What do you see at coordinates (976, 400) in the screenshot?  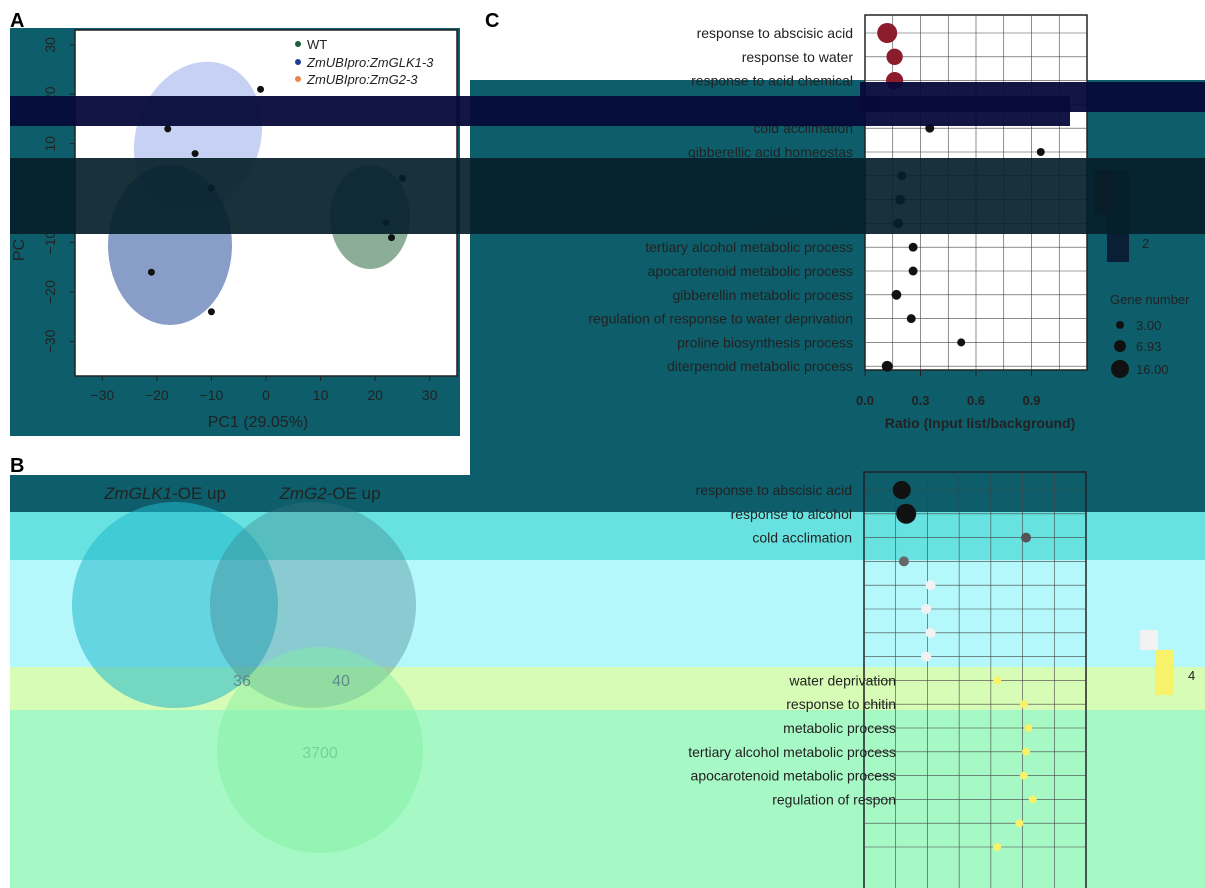 I see `x-tick-label-c-2: 0.6` at bounding box center [976, 400].